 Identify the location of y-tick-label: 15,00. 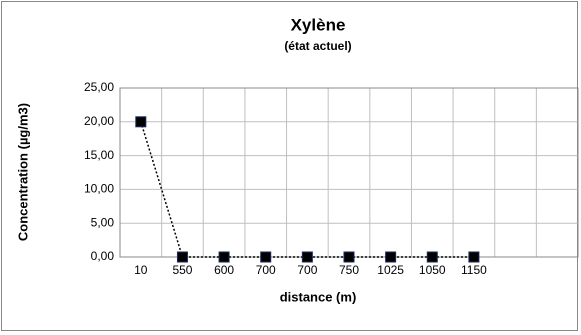
(99, 155).